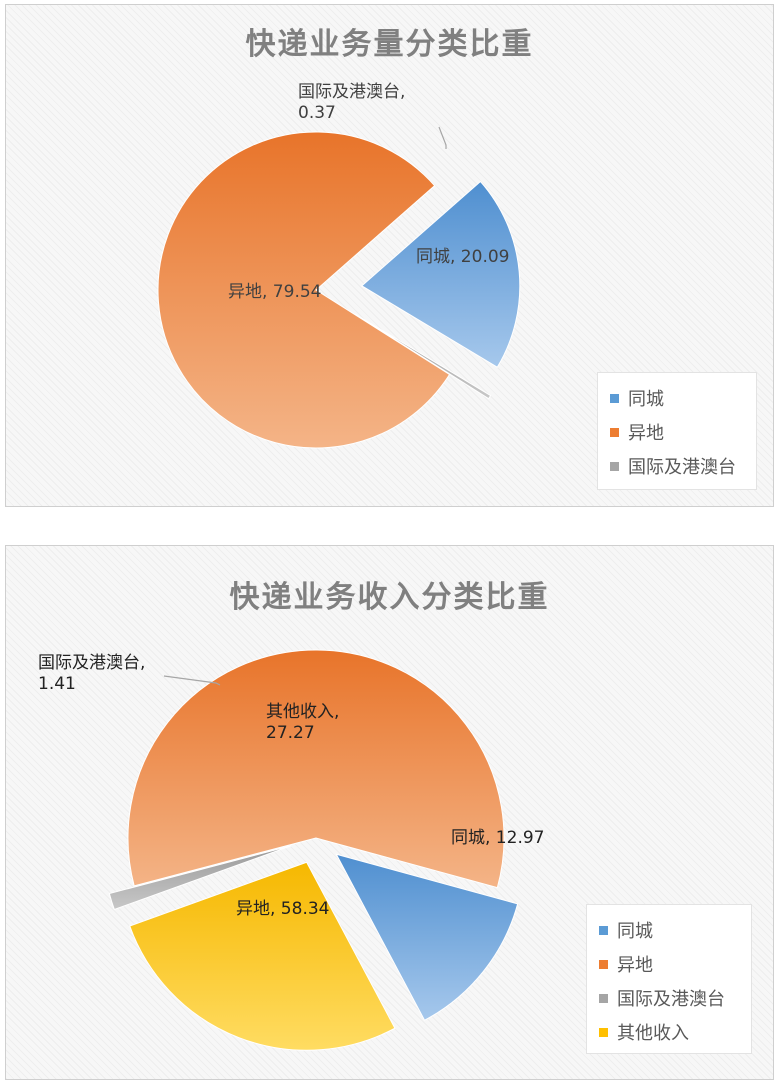 This screenshot has height=1085, width=780. I want to click on data-label: 异地, 58.34, so click(282, 909).